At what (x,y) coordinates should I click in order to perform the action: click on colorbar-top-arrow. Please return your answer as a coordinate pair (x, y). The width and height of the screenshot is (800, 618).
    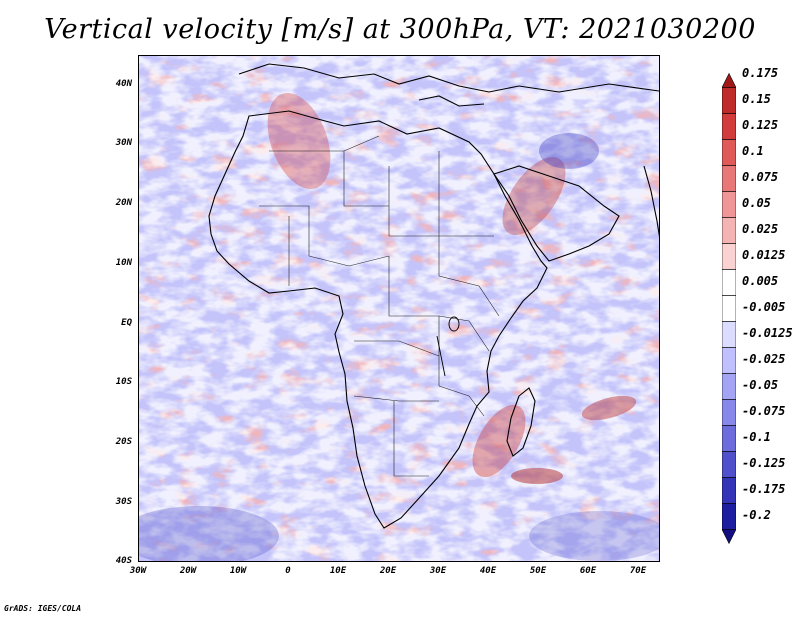
    Looking at the image, I should click on (729, 80).